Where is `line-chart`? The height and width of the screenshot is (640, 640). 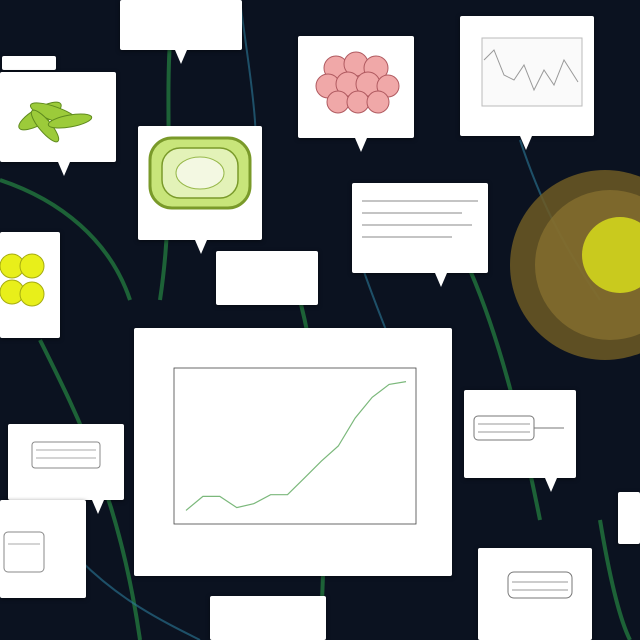 line-chart is located at coordinates (295, 446).